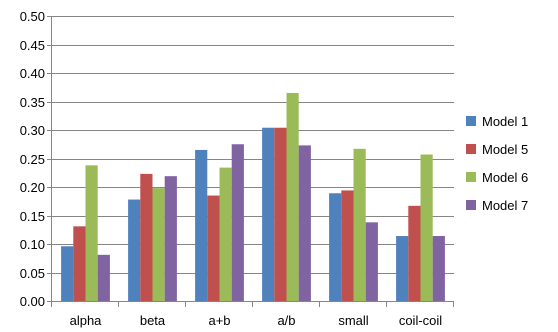 The width and height of the screenshot is (558, 332). I want to click on y-tick-label: 0.35, so click(32, 102).